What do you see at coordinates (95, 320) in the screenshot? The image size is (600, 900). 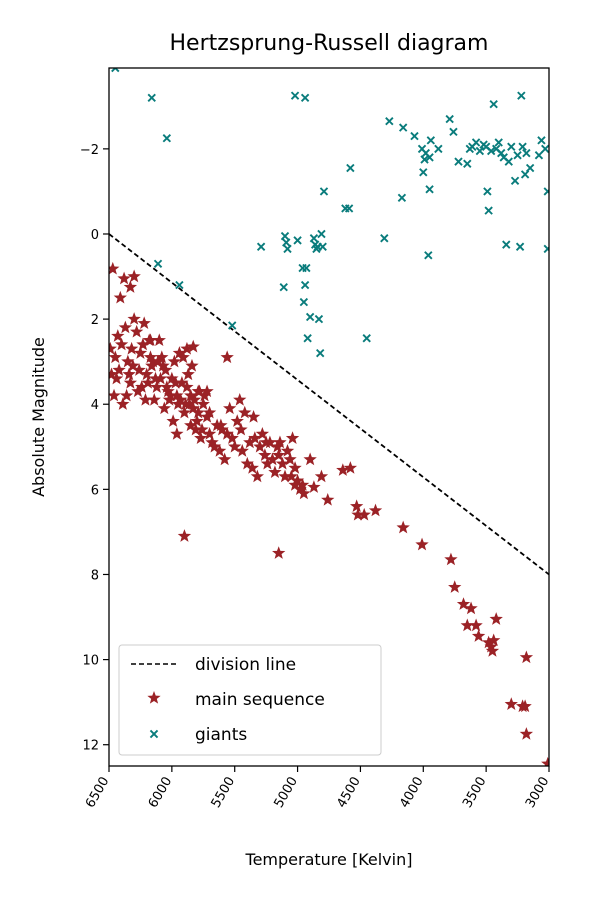 I see `y-tick-label: 2` at bounding box center [95, 320].